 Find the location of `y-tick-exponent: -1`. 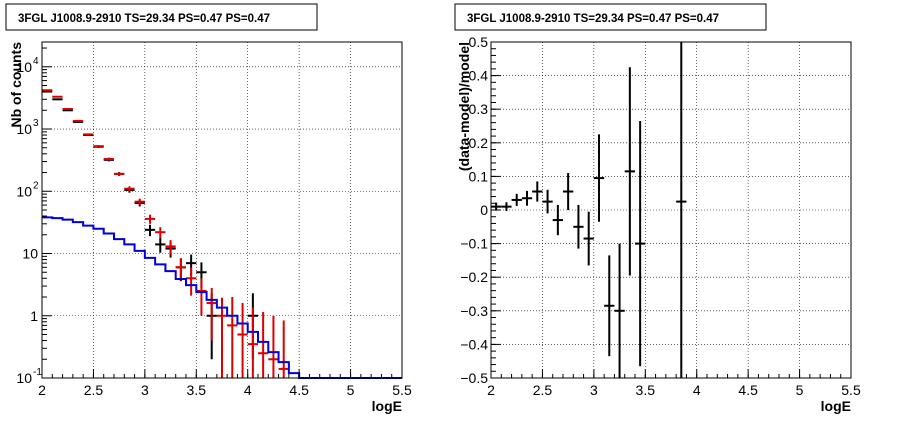

y-tick-exponent: -1 is located at coordinates (37, 372).